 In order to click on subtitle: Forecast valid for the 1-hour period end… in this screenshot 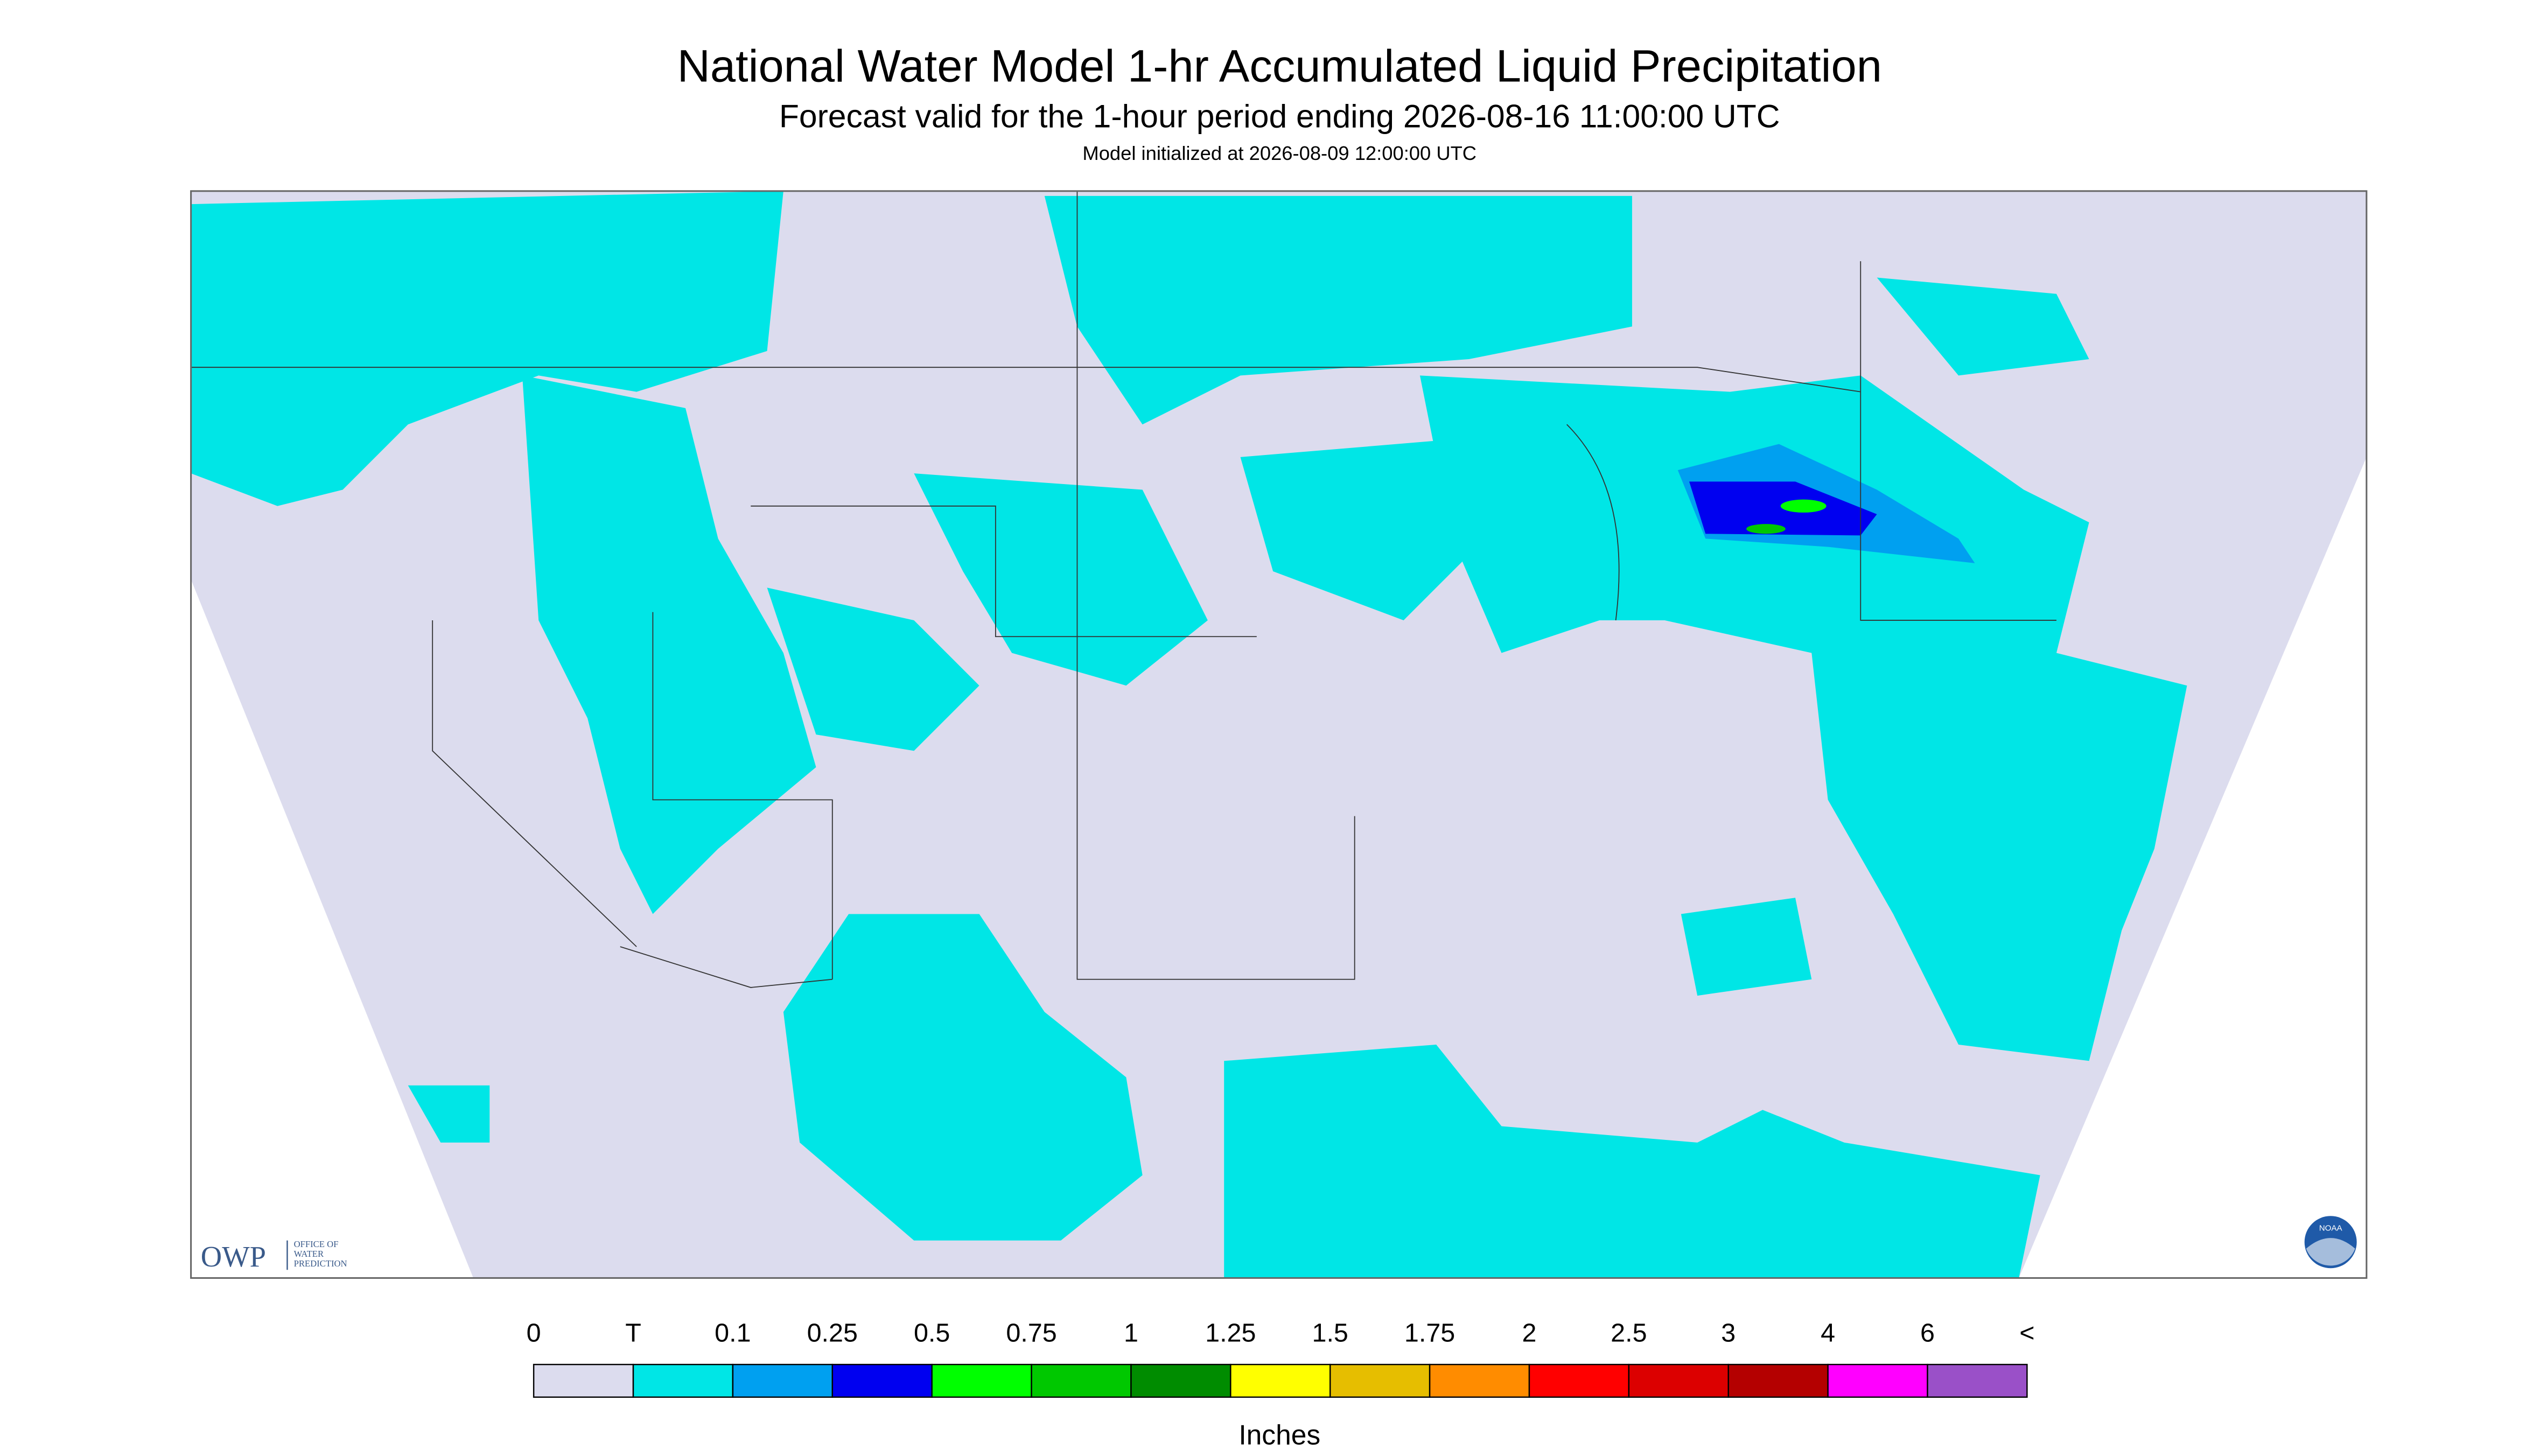, I will do `click(1279, 116)`.